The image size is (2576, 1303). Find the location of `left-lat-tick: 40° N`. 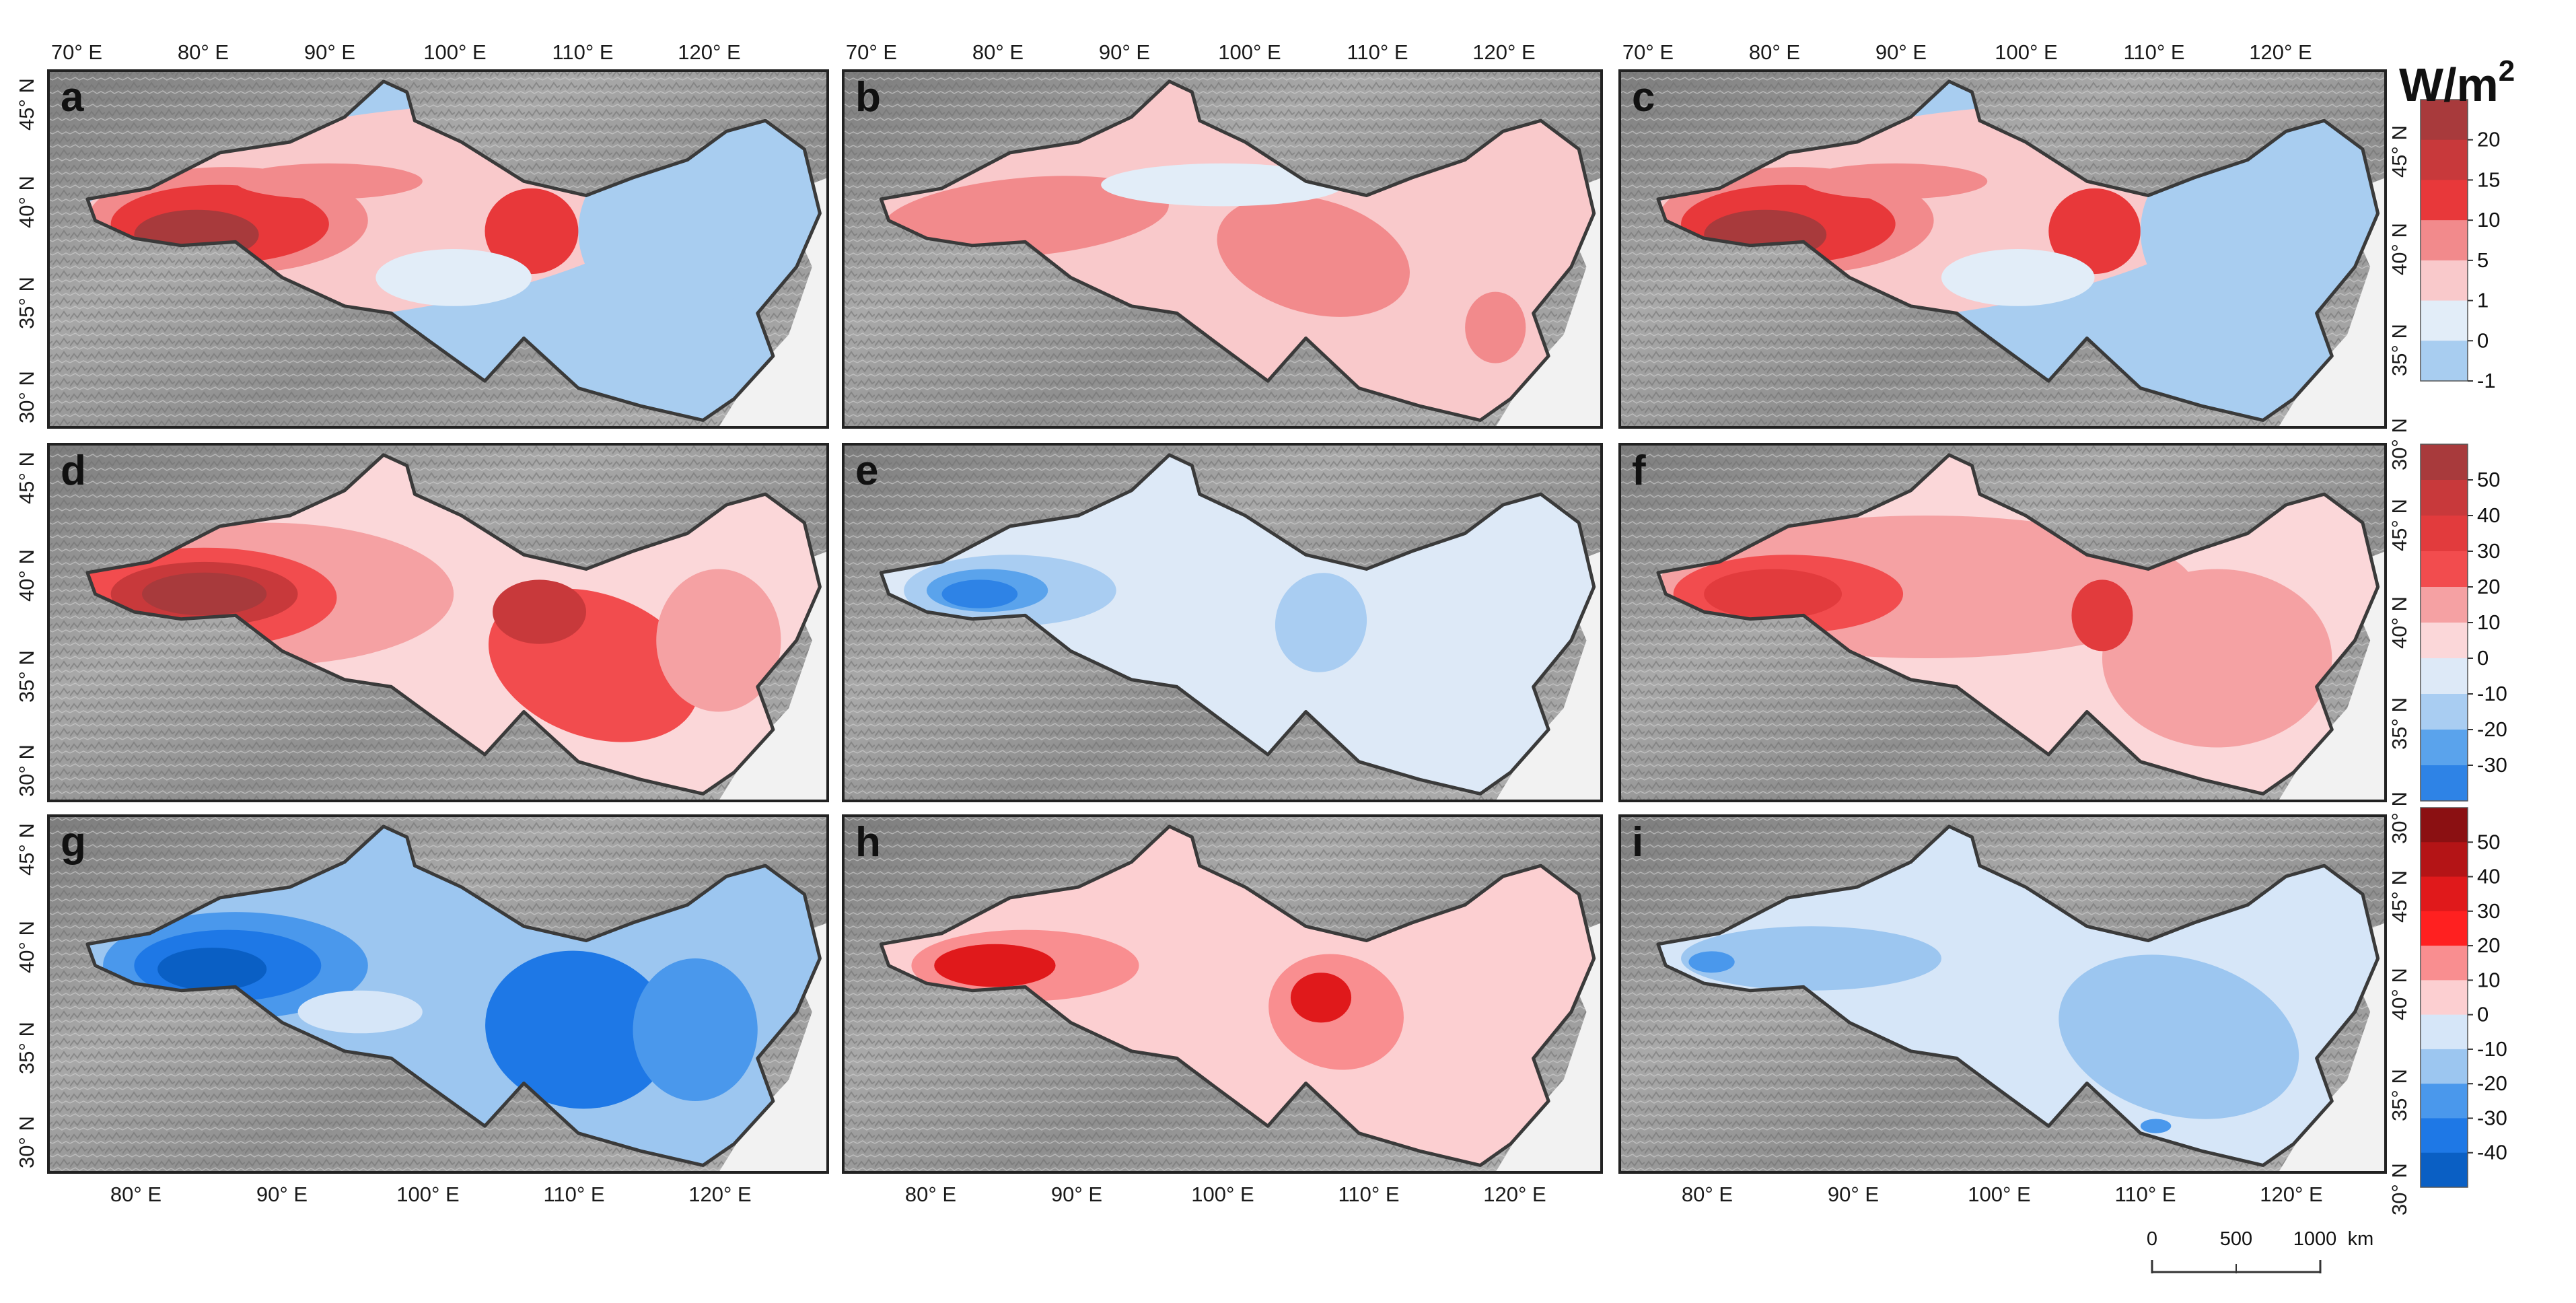

left-lat-tick: 40° N is located at coordinates (26, 947).